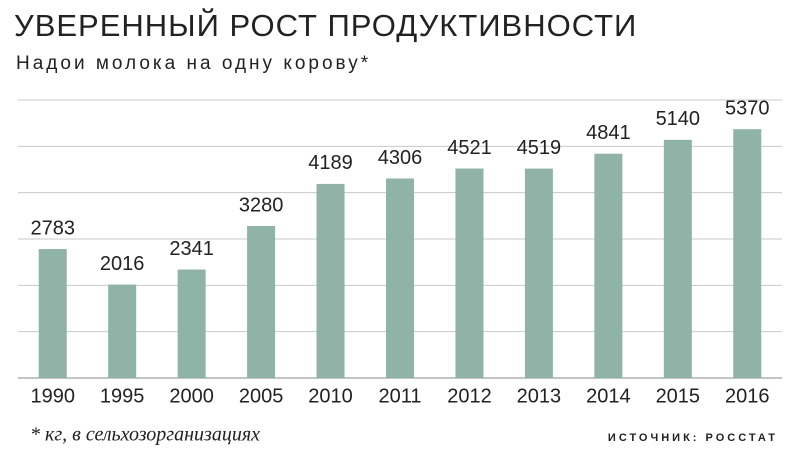 This screenshot has height=464, width=800. I want to click on x-tick-label: 2013, so click(539, 396).